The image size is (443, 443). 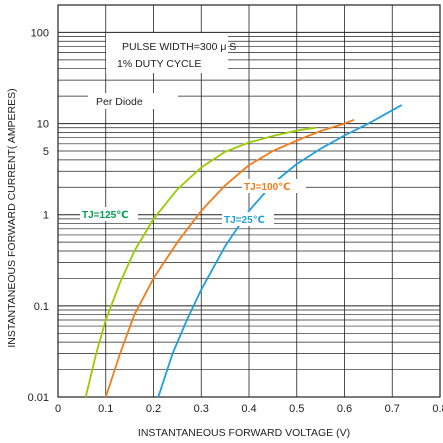 What do you see at coordinates (38, 398) in the screenshot?
I see `y-tick-label: 0.01` at bounding box center [38, 398].